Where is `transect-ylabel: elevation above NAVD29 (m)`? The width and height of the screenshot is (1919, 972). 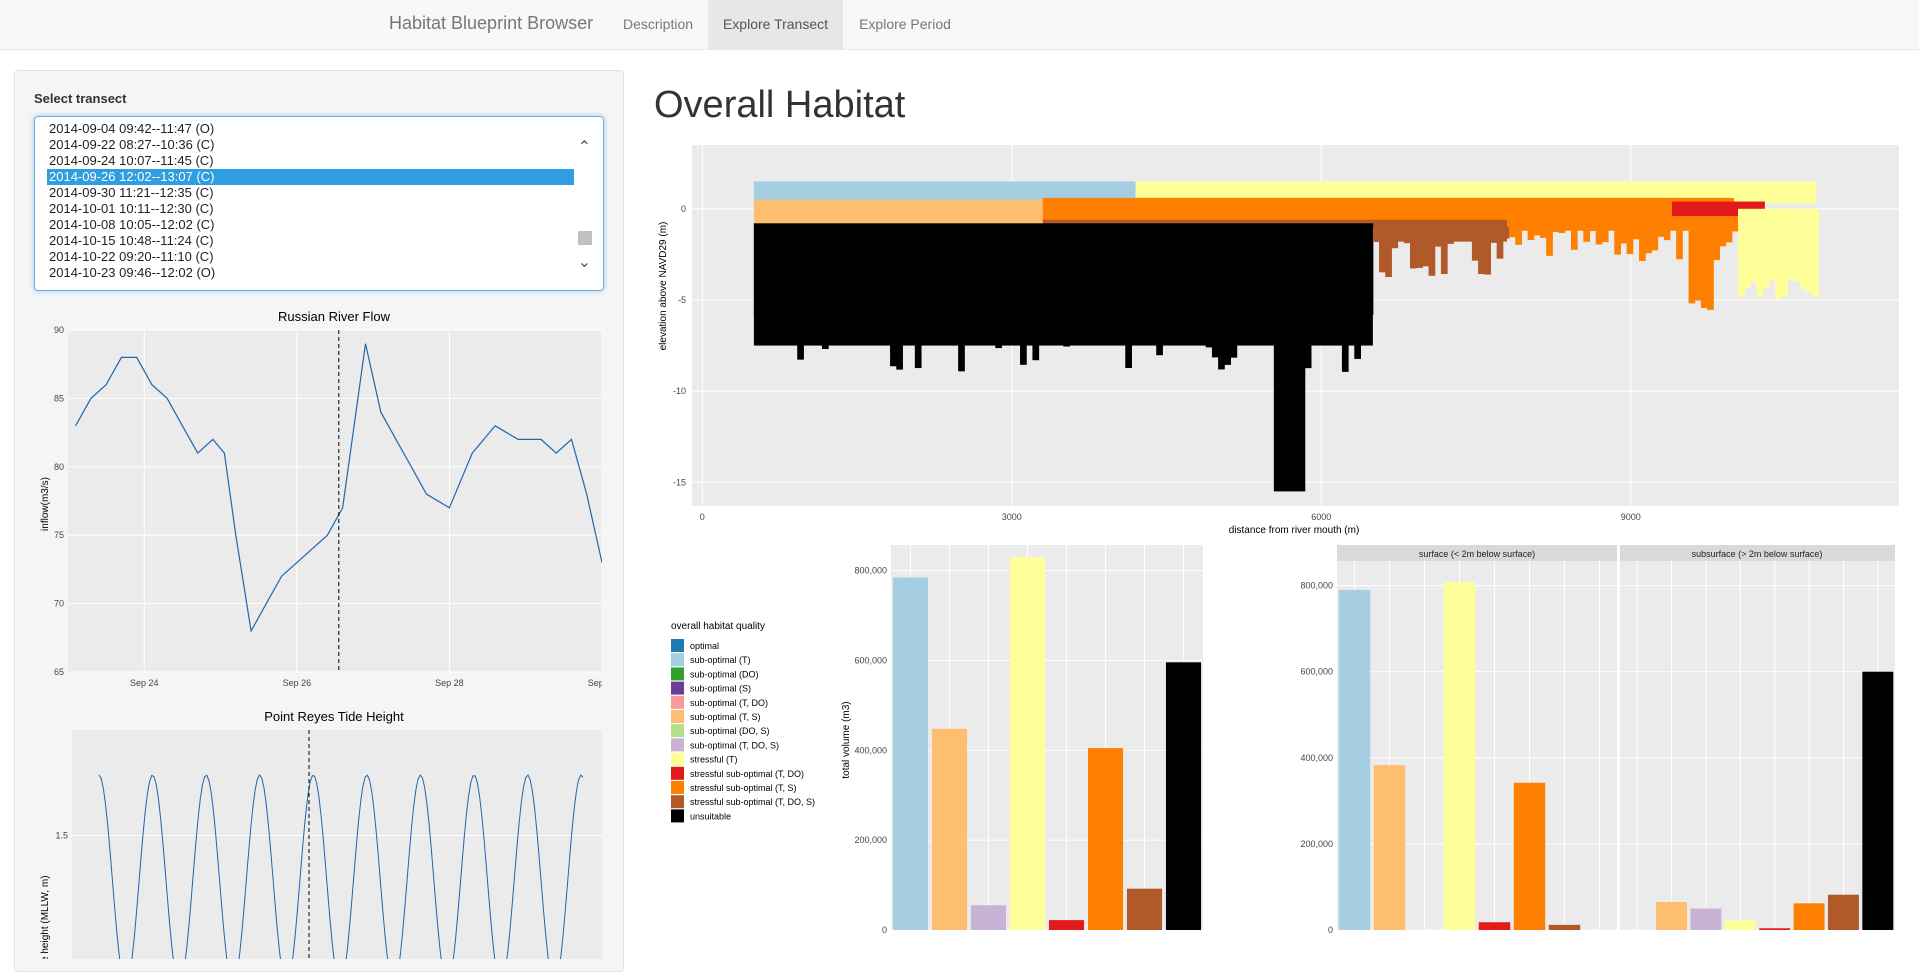 transect-ylabel: elevation above NAVD29 (m) is located at coordinates (663, 286).